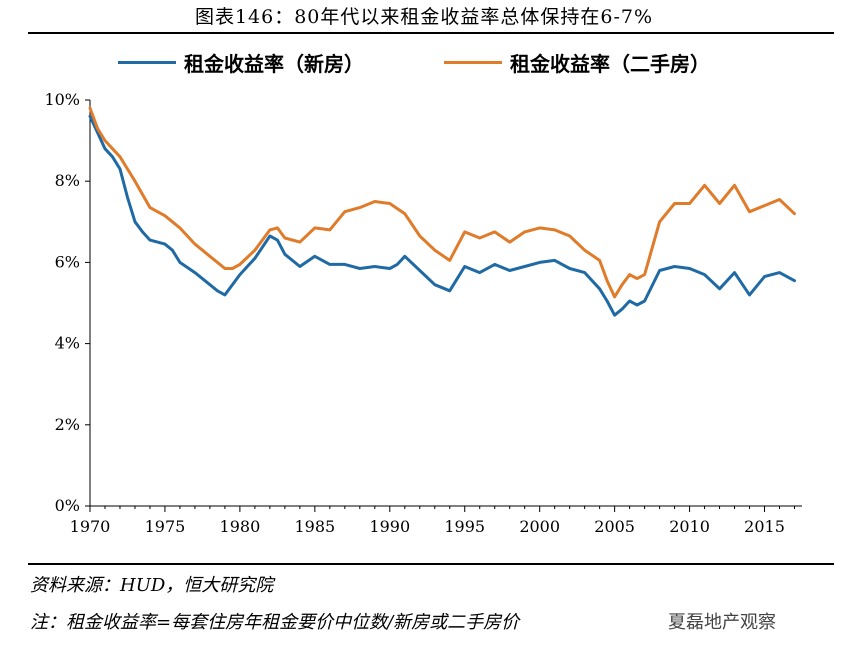 The width and height of the screenshot is (848, 659). I want to click on x-tick-label: 1970, so click(90, 526).